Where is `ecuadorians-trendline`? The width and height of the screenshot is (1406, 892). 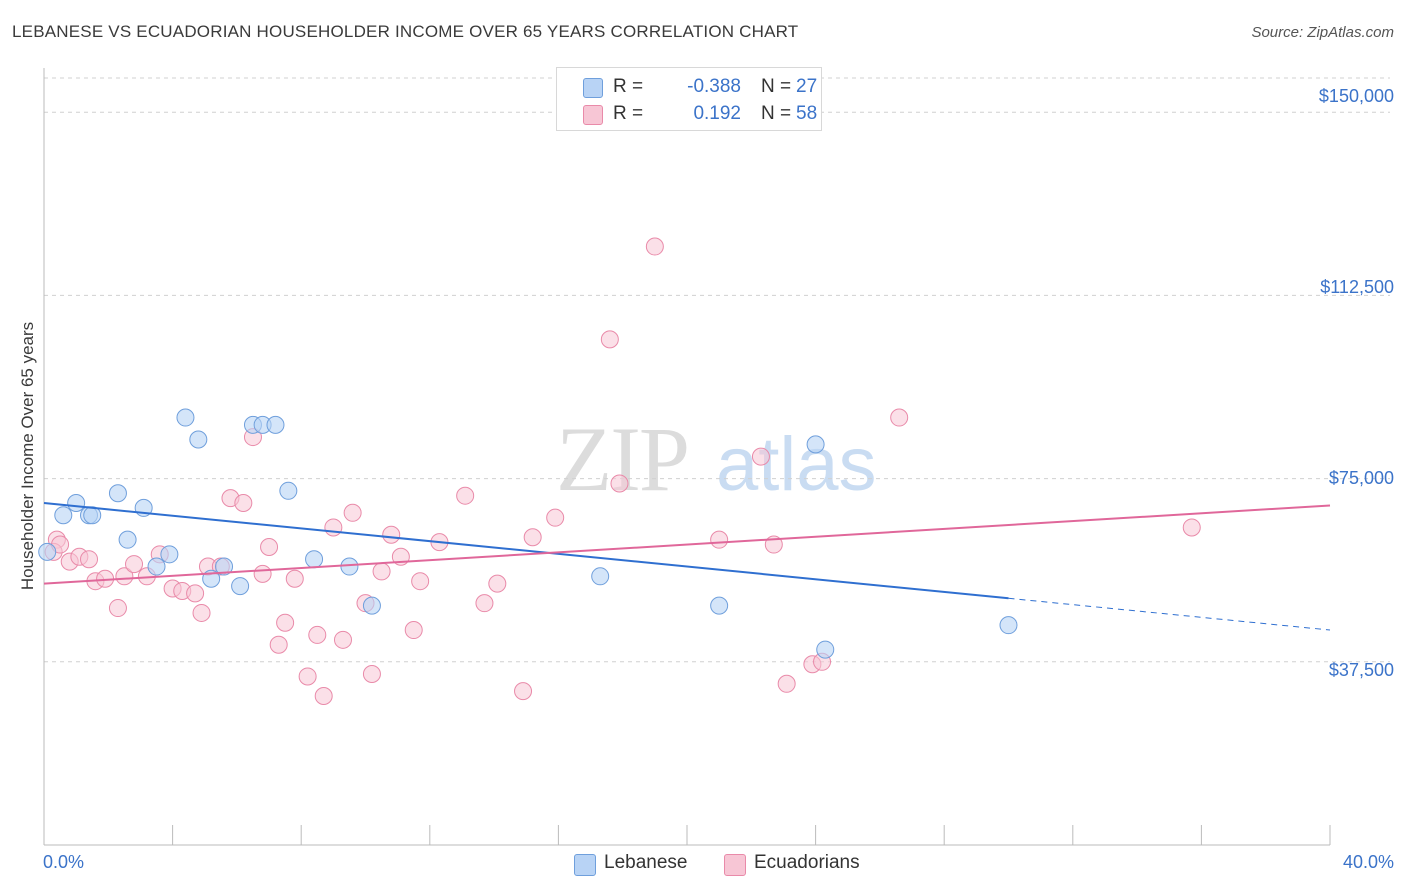 ecuadorians-trendline is located at coordinates (687, 544).